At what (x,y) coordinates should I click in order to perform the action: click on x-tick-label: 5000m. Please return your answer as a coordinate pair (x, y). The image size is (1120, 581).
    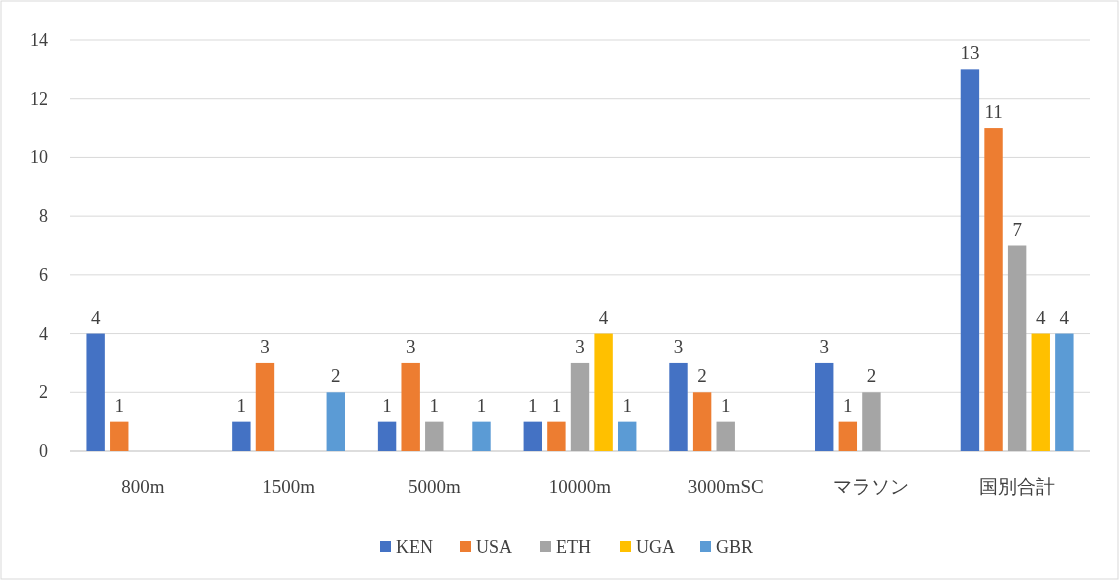
    Looking at the image, I should click on (434, 486).